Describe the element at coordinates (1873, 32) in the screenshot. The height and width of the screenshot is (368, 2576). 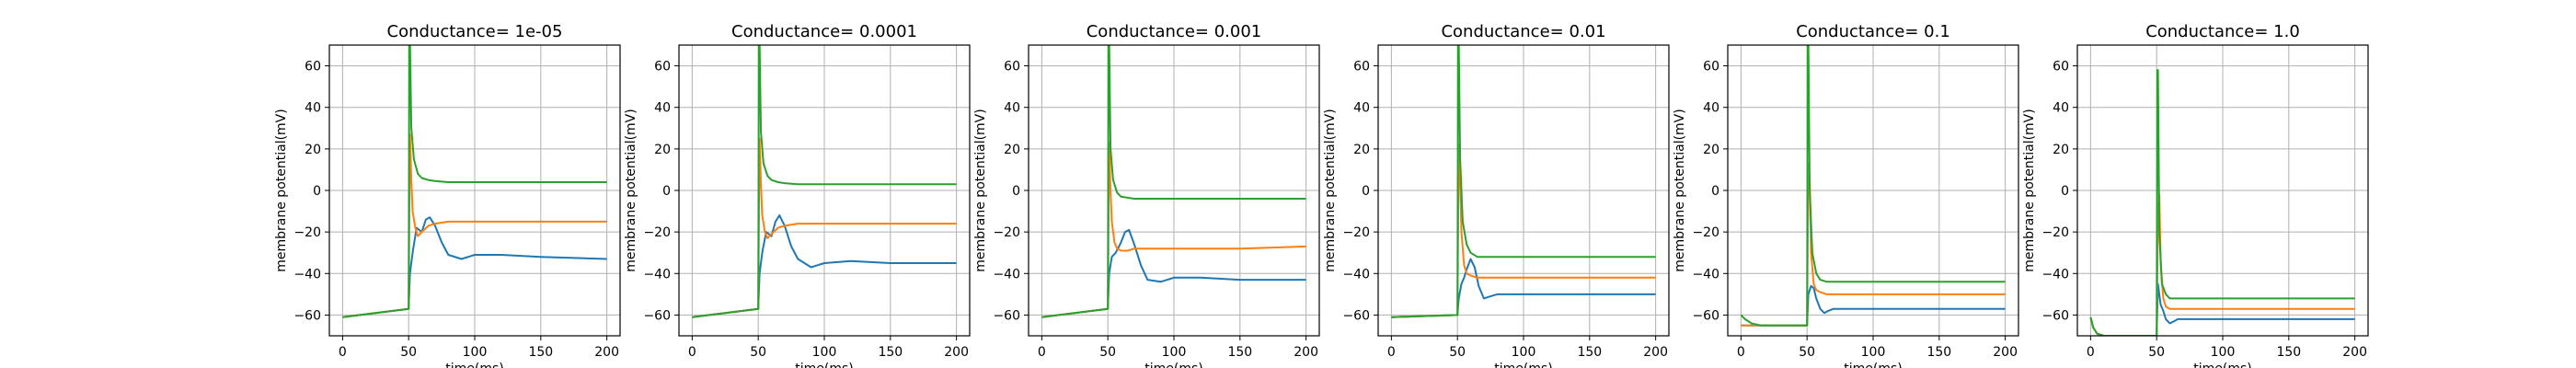
I see `chart-title: Conductance= 0.1` at that location.